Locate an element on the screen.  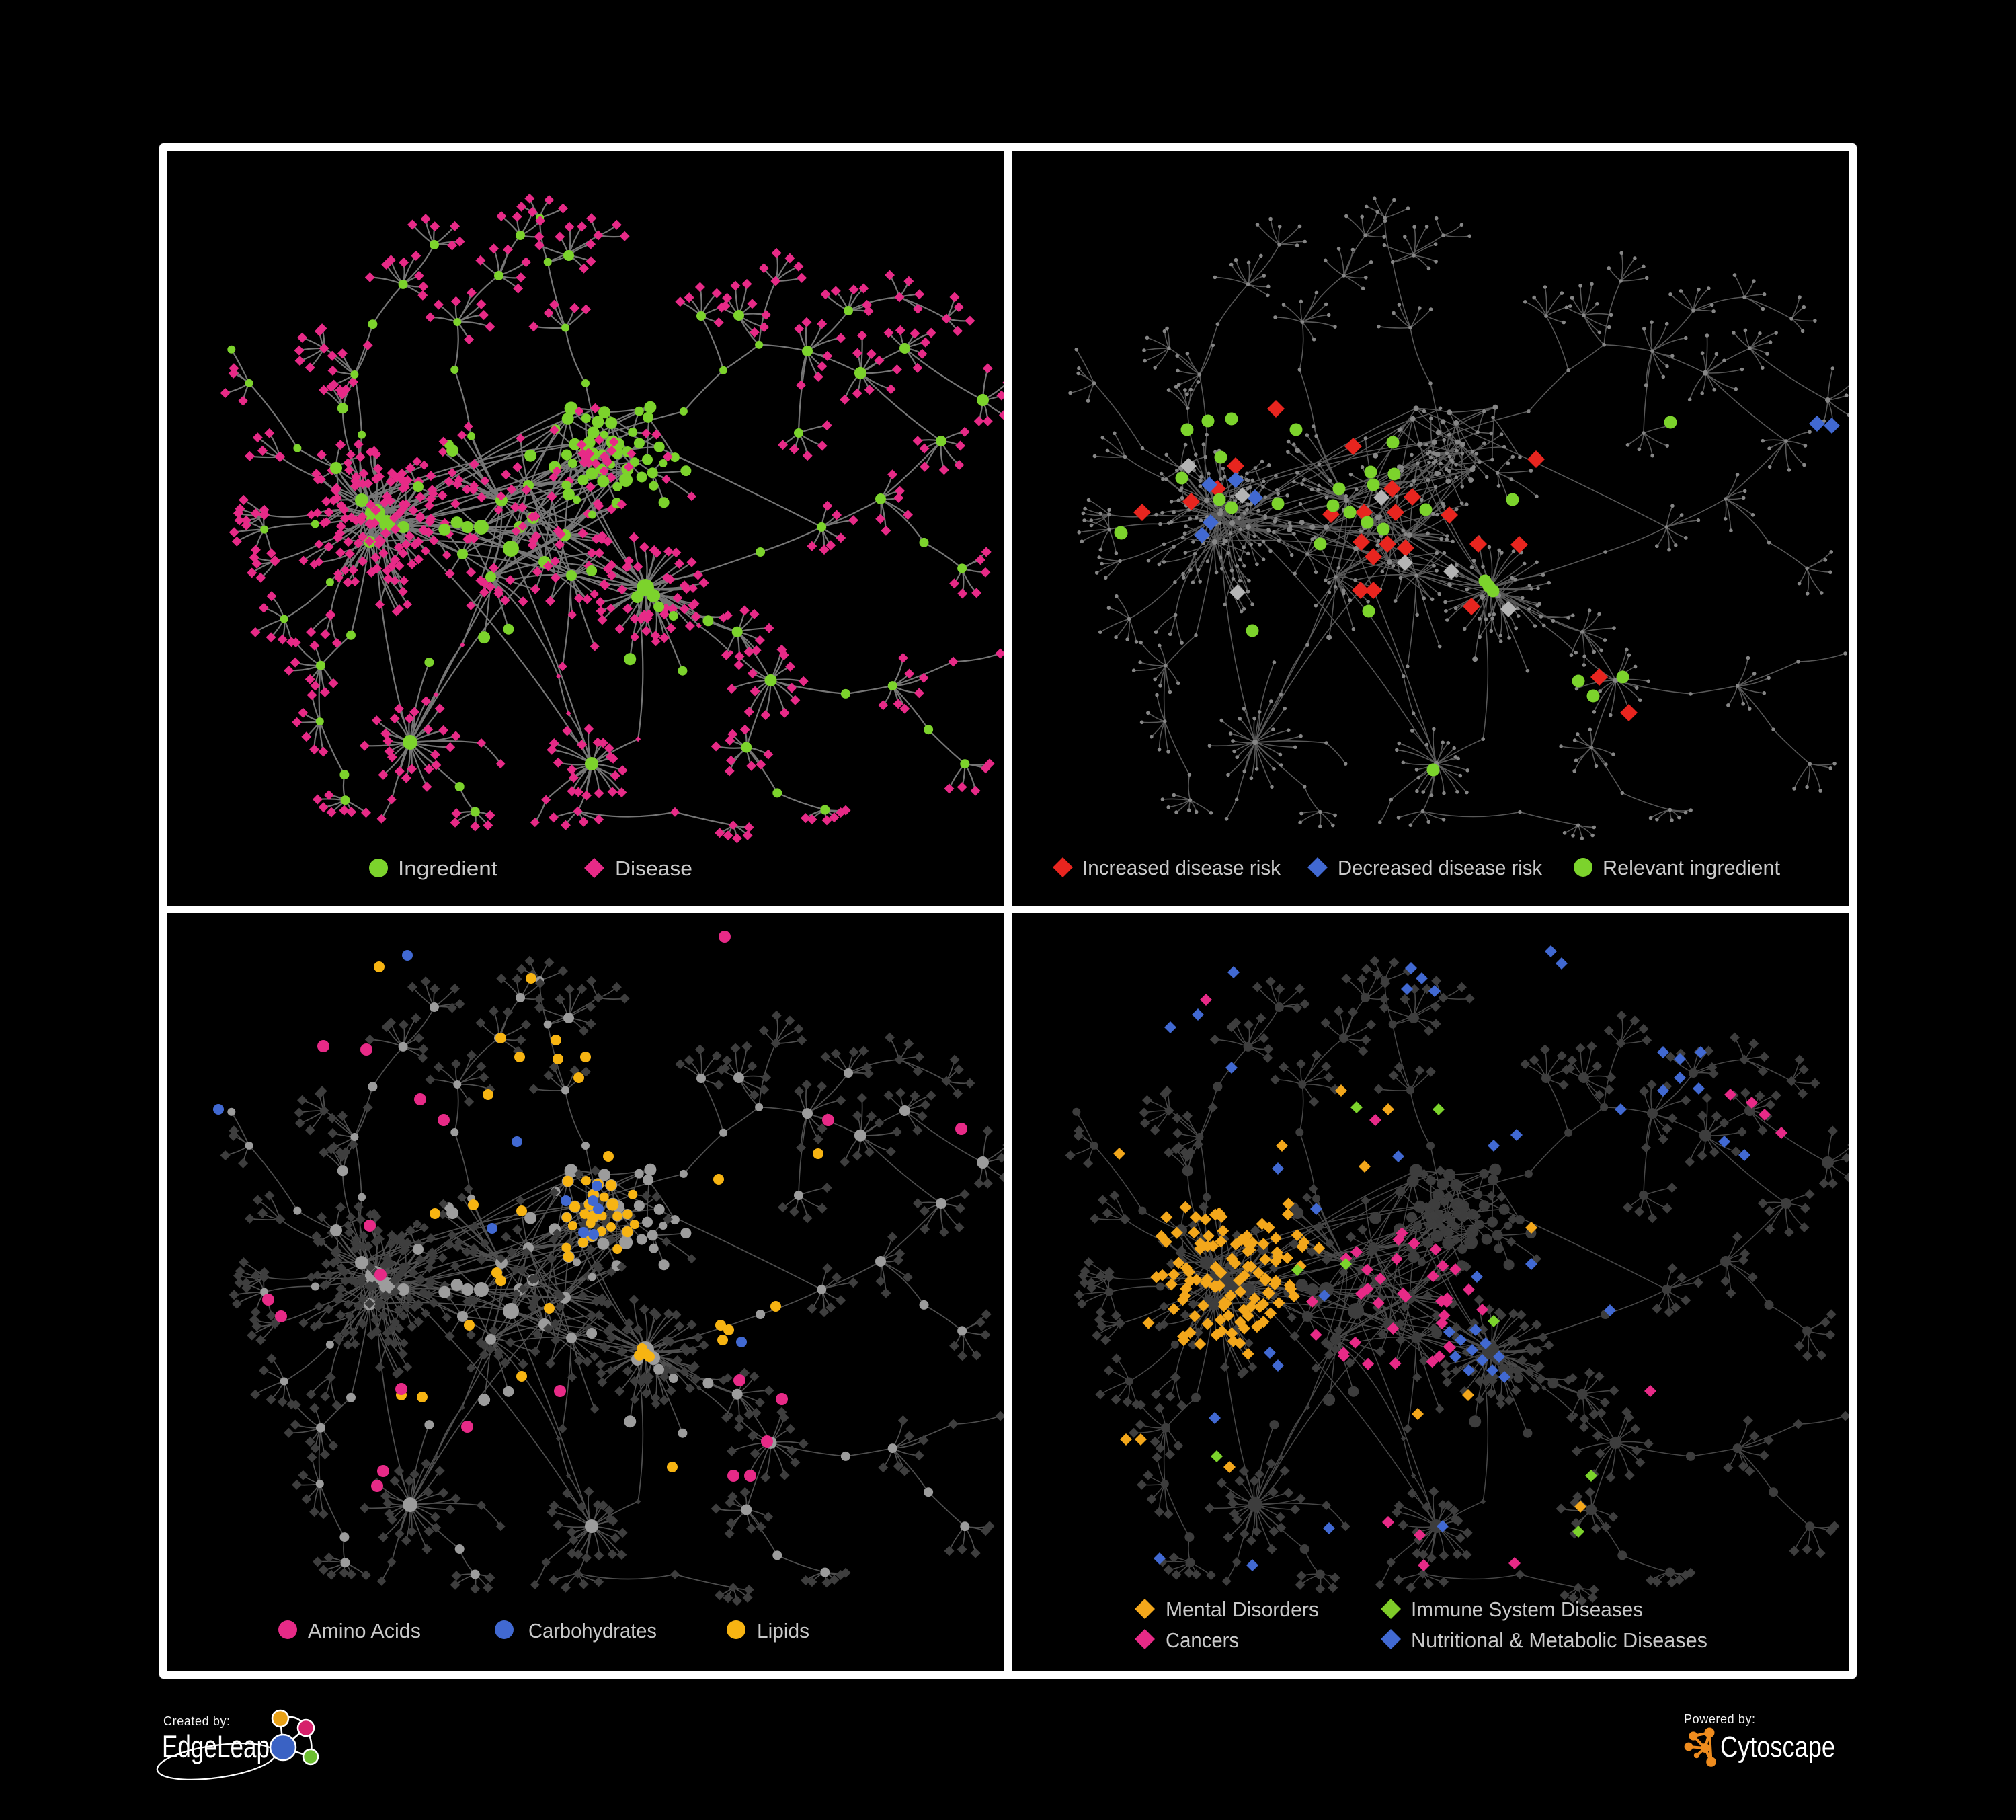
svg-text: Cytoscape is located at coordinates (1777, 1747).